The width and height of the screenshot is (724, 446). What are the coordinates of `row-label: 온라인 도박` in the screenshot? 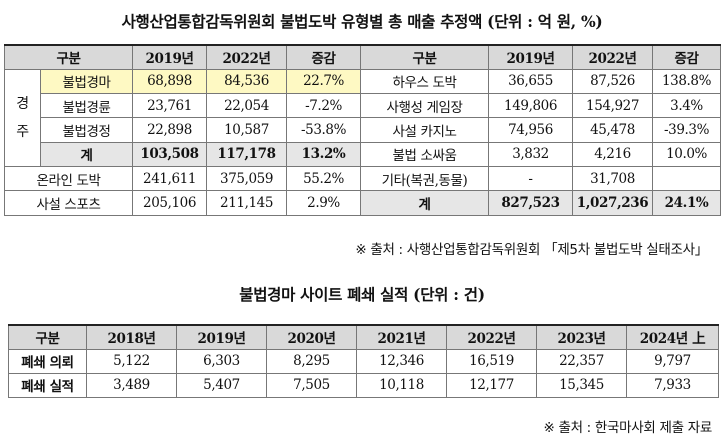 It's located at (68, 178).